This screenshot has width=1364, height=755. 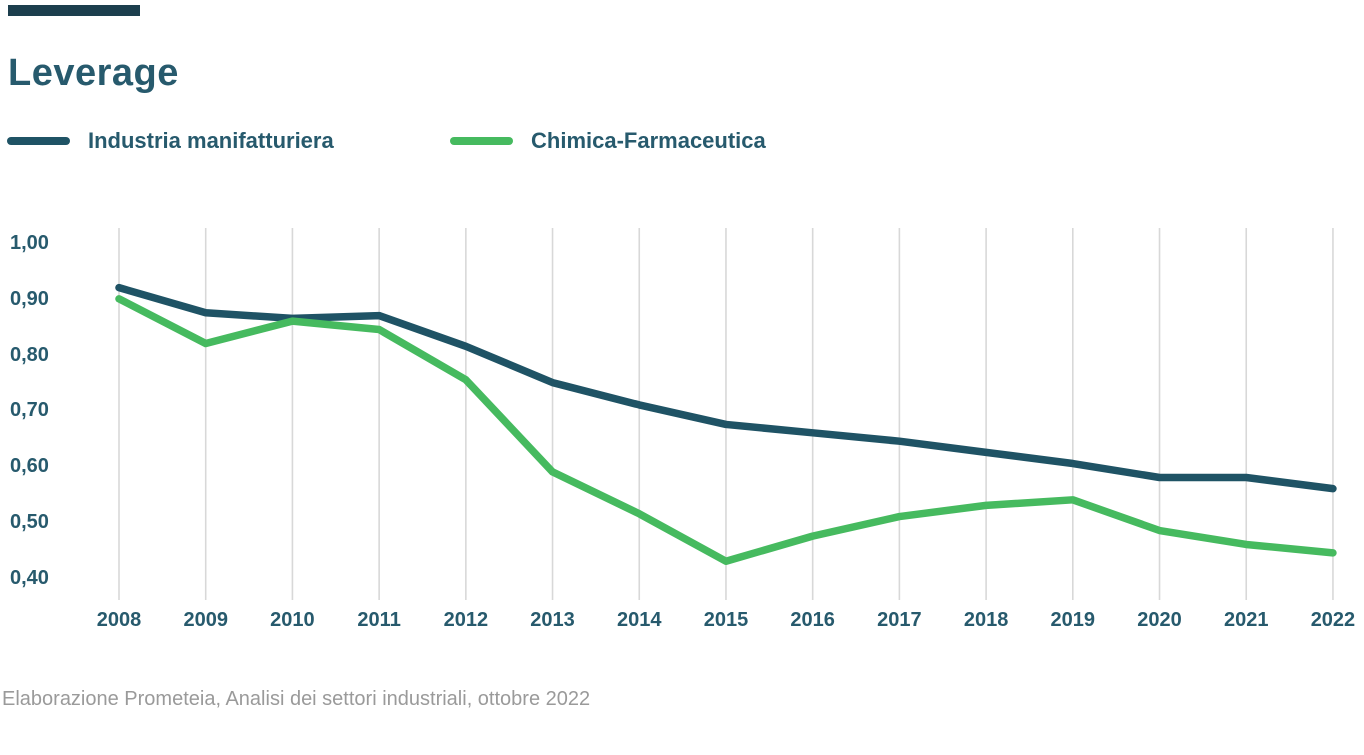 I want to click on x-tick-label: 2018, so click(x=986, y=620).